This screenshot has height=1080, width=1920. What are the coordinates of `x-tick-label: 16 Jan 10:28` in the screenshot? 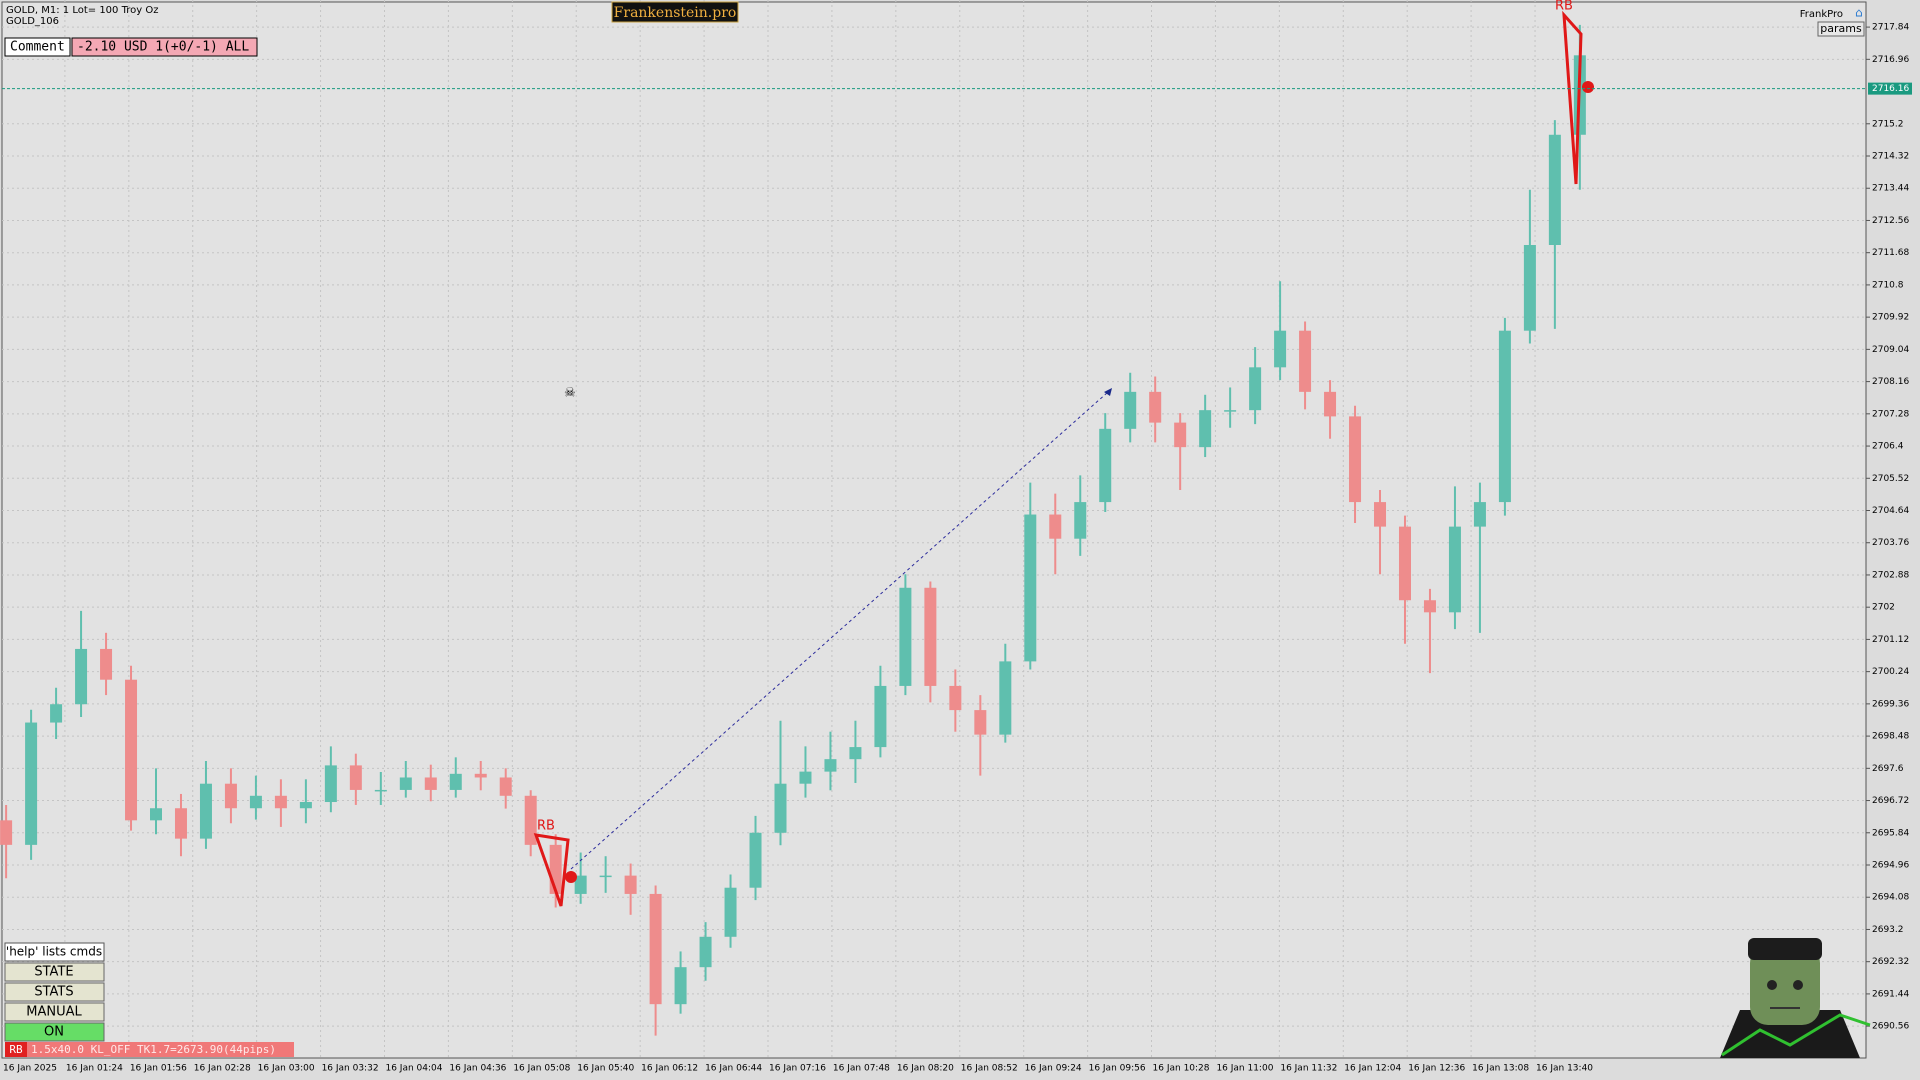 It's located at (1181, 1069).